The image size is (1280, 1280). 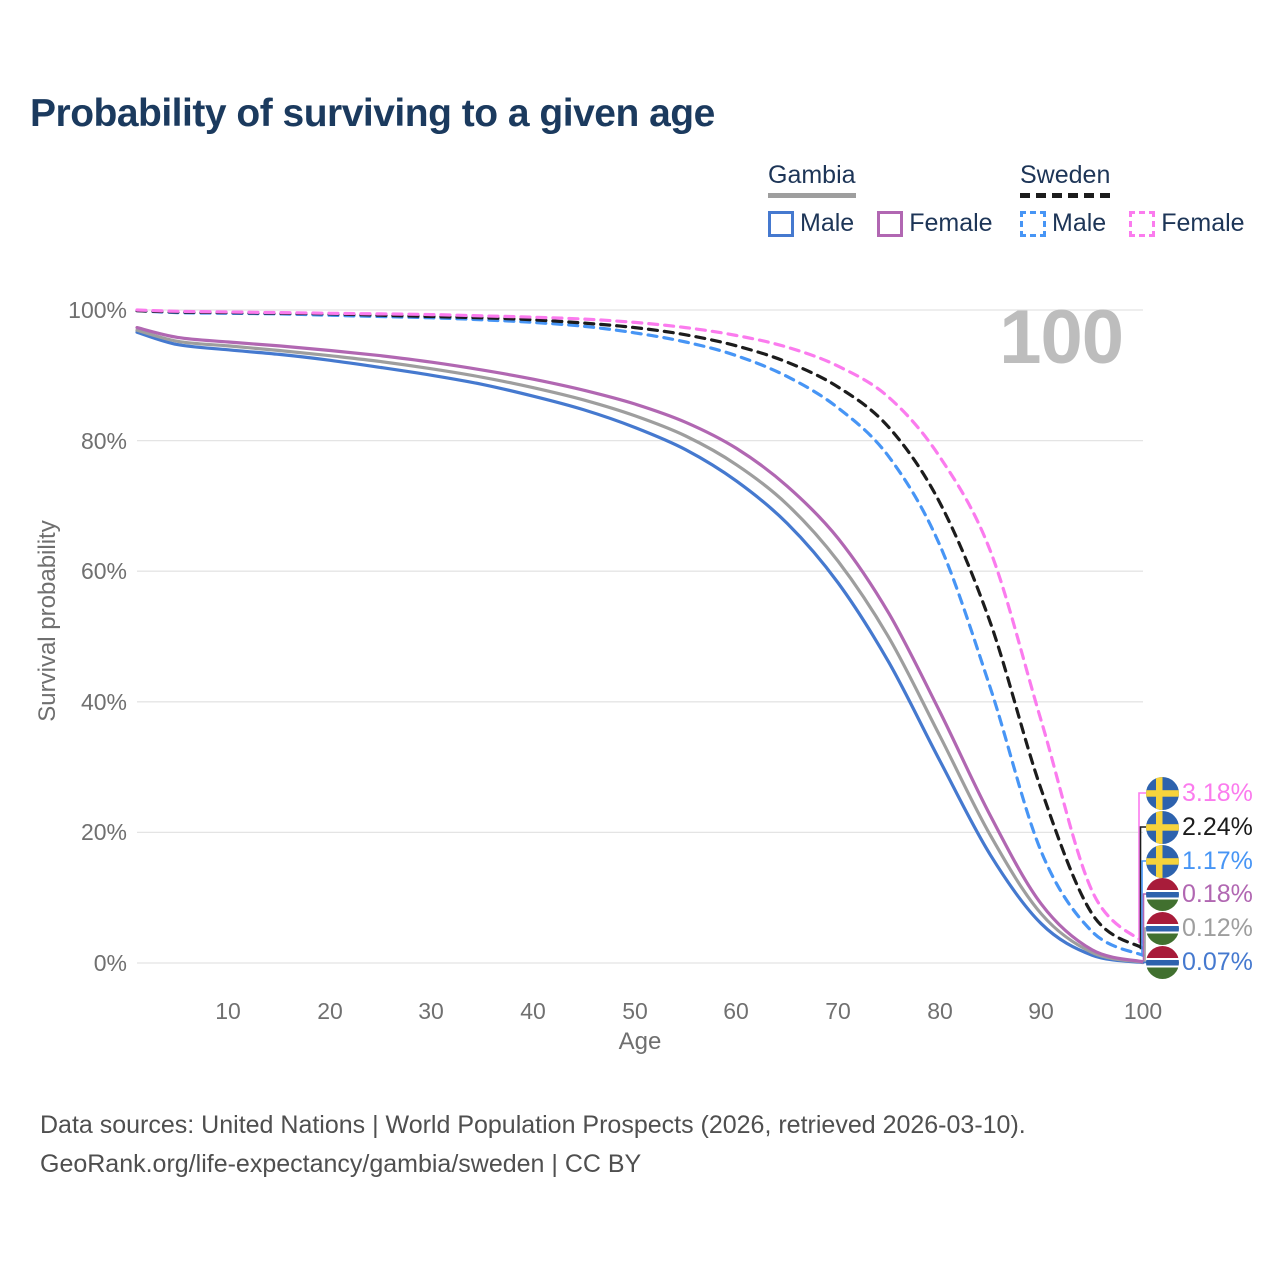 I want to click on hover-age-watermark: 100, so click(x=1061, y=337).